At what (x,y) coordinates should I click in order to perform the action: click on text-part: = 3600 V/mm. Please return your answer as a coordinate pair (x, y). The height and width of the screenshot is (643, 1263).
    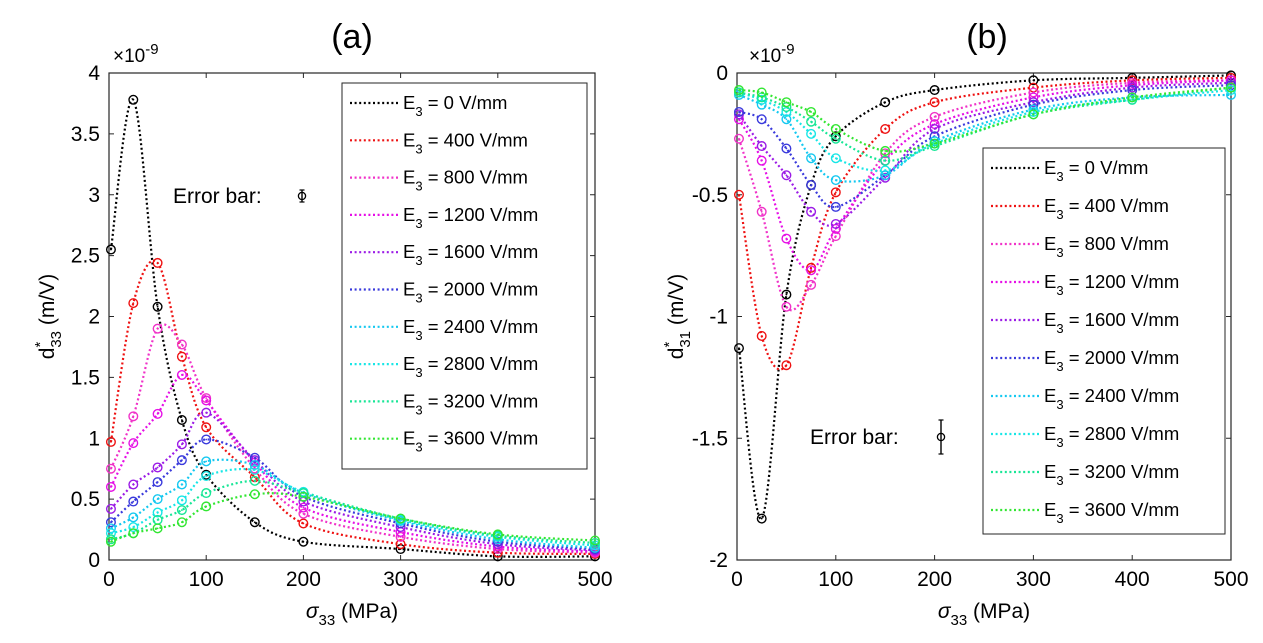
    Looking at the image, I should click on (1122, 509).